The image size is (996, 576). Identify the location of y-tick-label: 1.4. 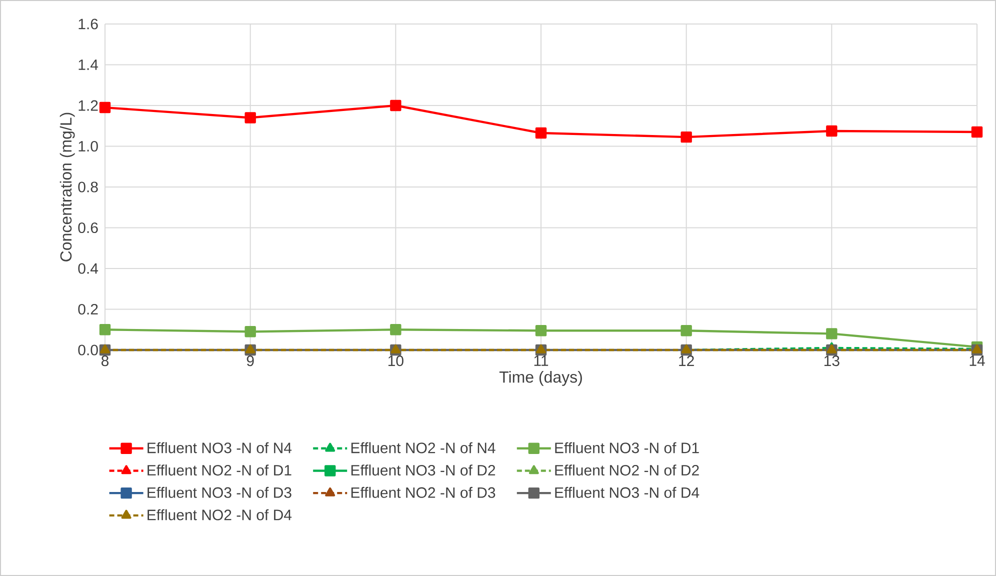
(88, 65).